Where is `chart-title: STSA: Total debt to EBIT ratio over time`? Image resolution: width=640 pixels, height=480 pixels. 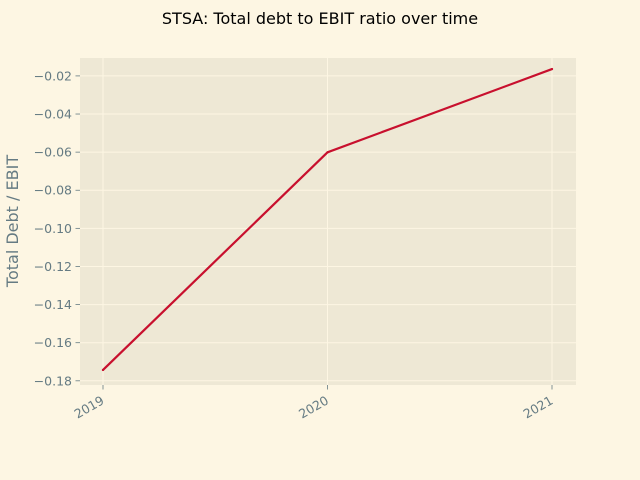
chart-title: STSA: Total debt to EBIT ratio over time is located at coordinates (320, 18).